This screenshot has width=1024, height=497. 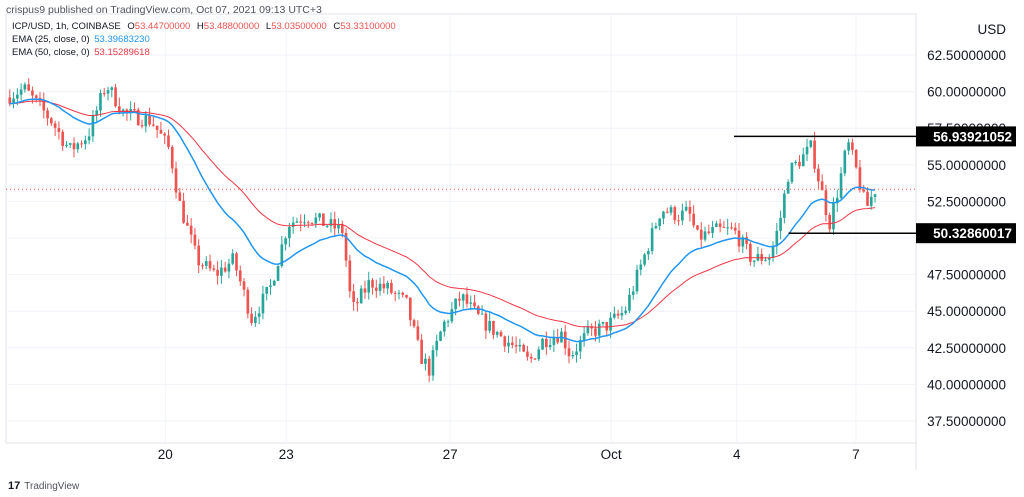 I want to click on open-label: O, so click(x=131, y=26).